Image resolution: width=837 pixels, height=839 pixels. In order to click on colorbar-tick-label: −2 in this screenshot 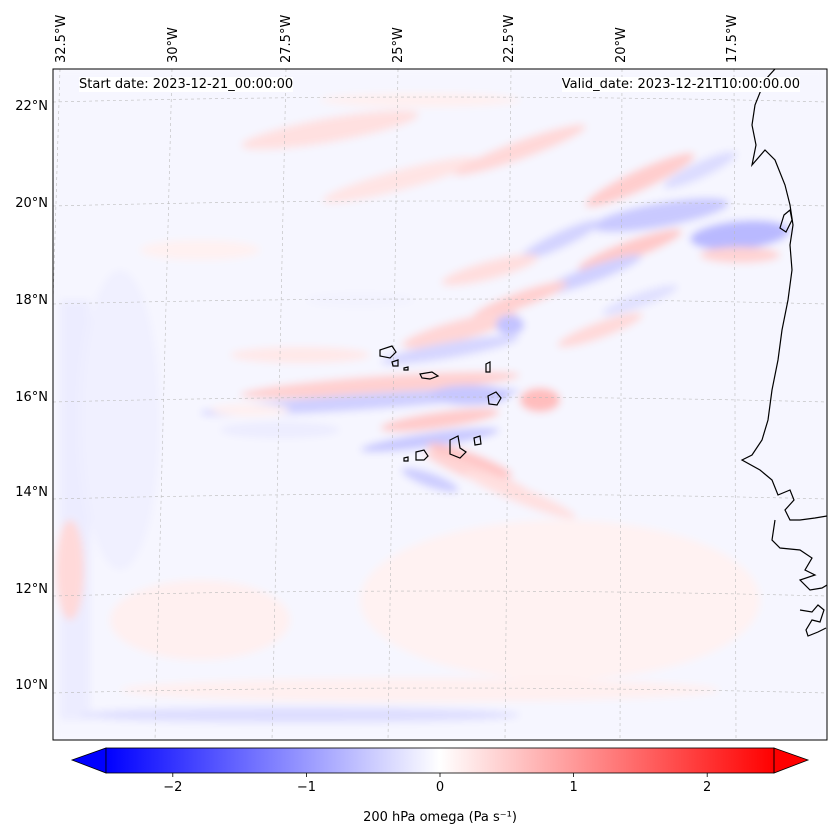, I will do `click(172, 787)`.